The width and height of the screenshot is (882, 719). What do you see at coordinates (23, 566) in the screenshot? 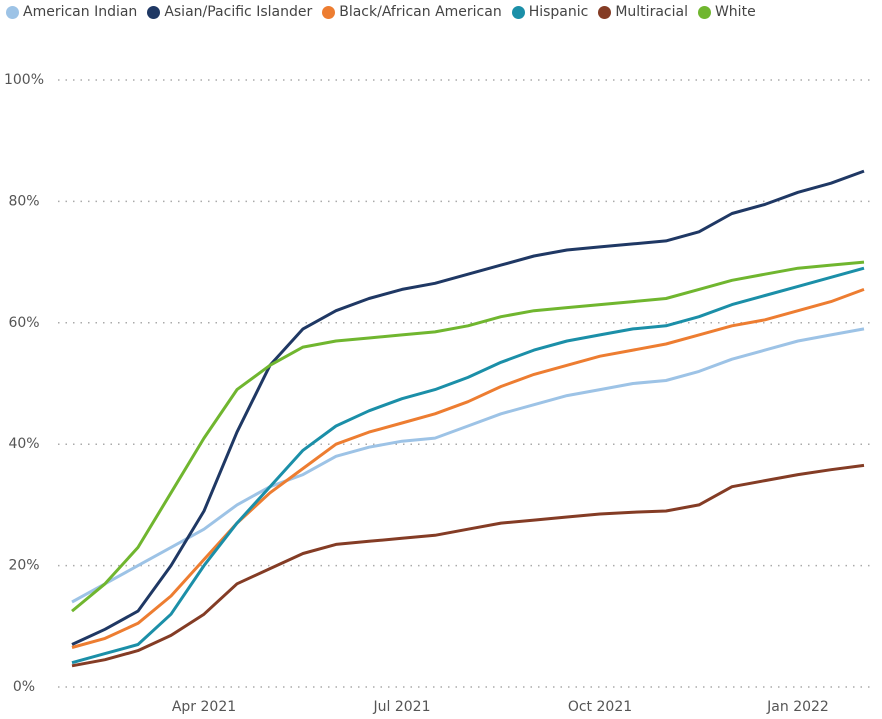
I see `y-tick-label: 20%` at bounding box center [23, 566].